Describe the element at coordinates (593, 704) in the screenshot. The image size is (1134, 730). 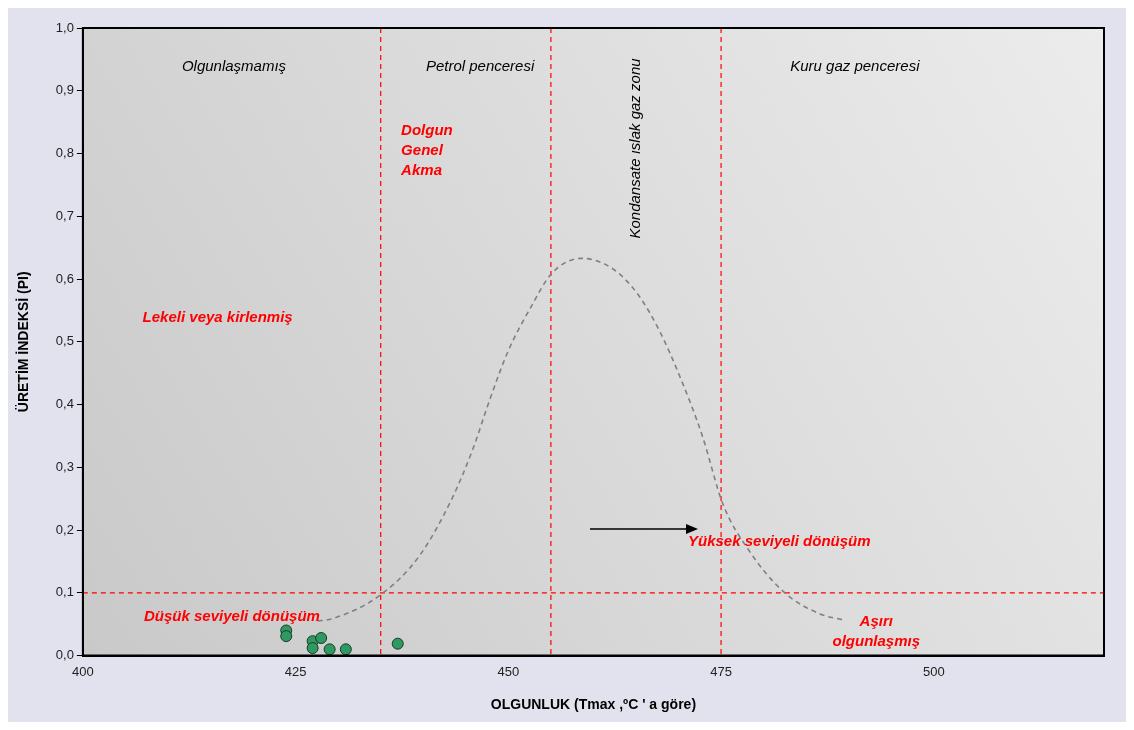
I see `x-axis-title: OLGUNLUK (Tmax ,ºC ' a göre)` at that location.